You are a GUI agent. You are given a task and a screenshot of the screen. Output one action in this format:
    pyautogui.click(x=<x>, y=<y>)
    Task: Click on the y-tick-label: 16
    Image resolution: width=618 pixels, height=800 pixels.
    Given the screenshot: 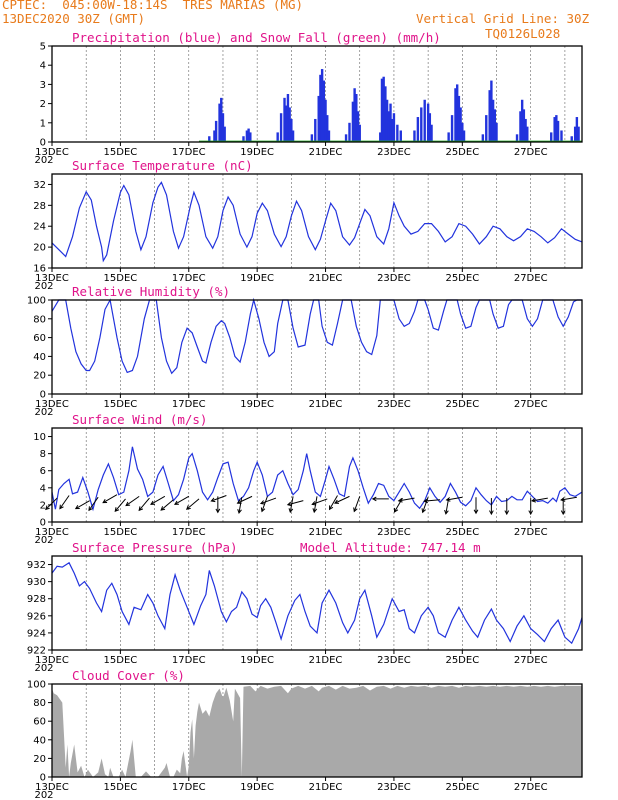 What is the action you would take?
    pyautogui.click(x=39, y=269)
    